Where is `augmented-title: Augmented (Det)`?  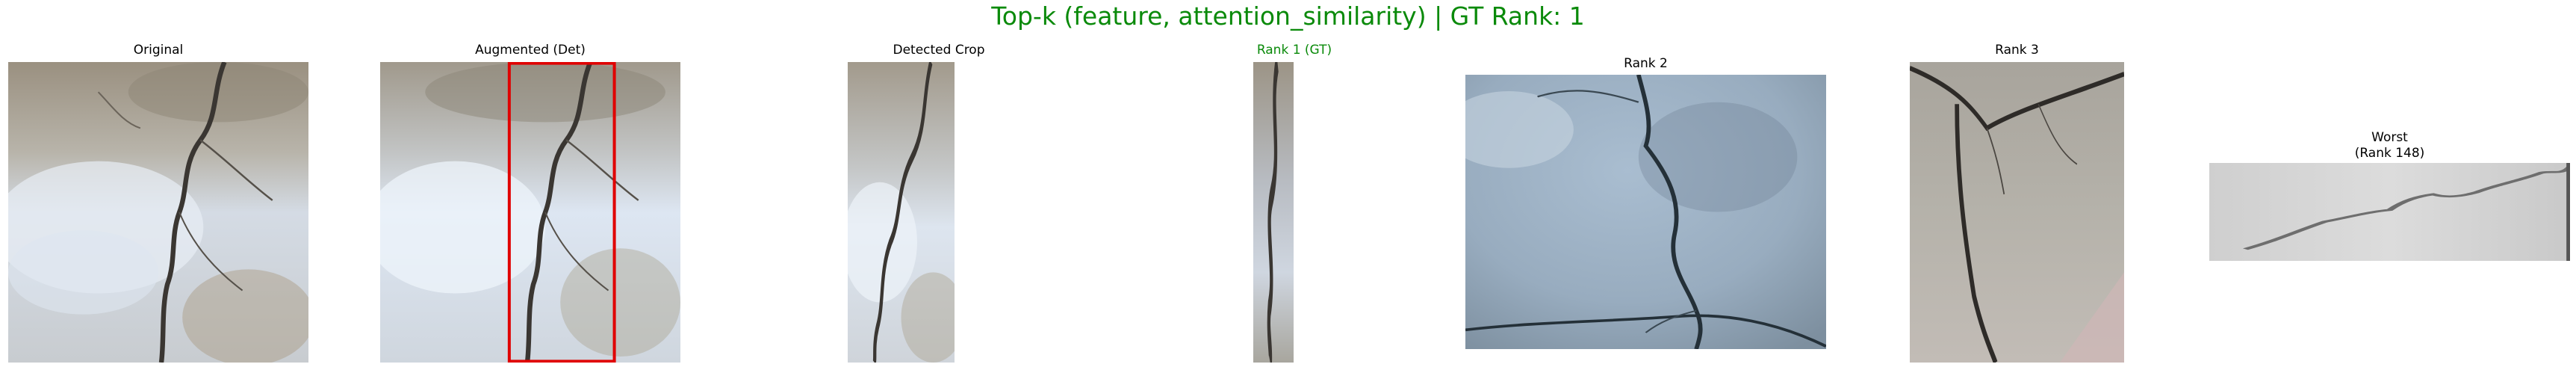
augmented-title: Augmented (Det) is located at coordinates (530, 51).